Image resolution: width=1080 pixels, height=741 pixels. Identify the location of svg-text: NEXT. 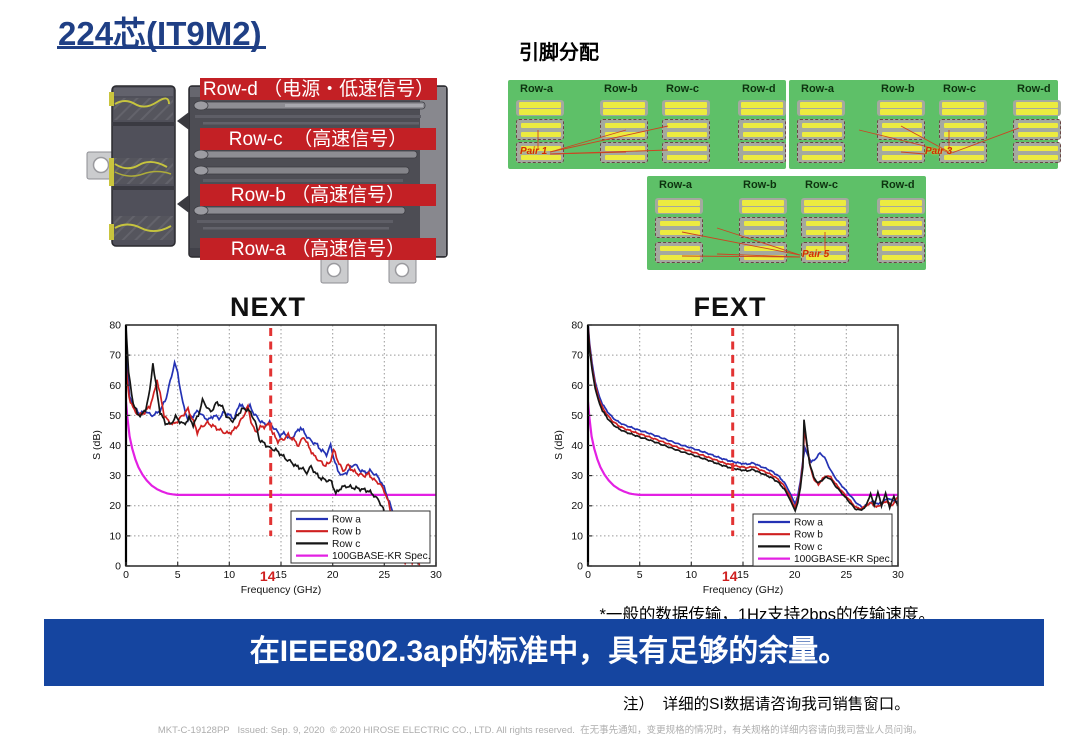
(268, 307).